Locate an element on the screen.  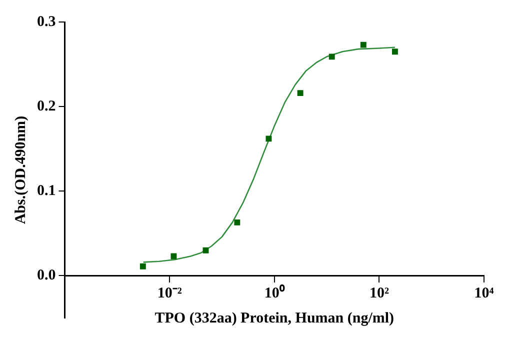
y-axis-title: Abs.(OD.490nm) is located at coordinates (20, 170).